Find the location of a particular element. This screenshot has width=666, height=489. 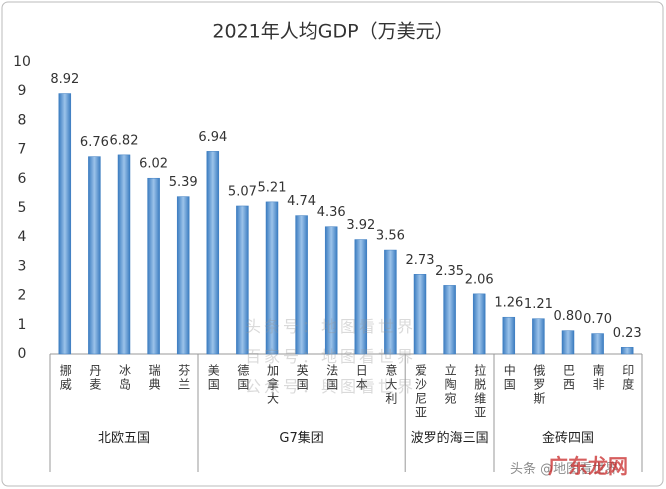

watermark: 头条号：地图看世界 is located at coordinates (331, 326).